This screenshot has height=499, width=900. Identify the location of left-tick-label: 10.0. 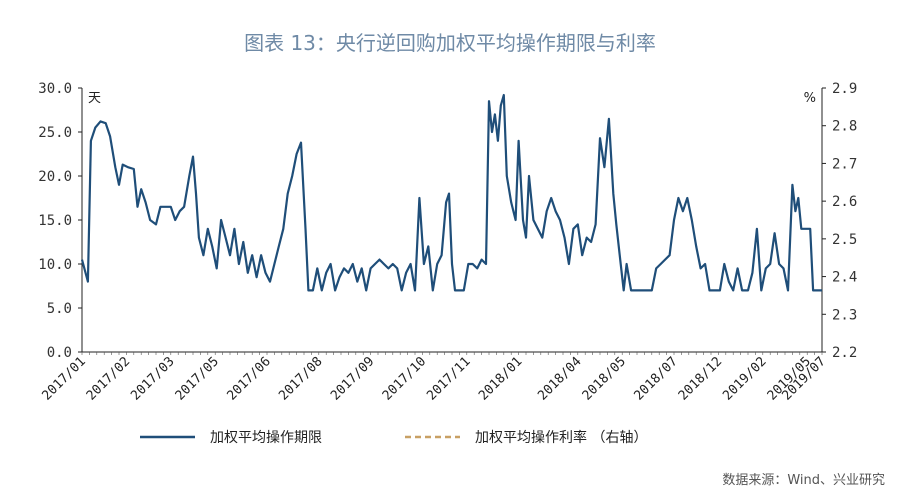
(55, 265).